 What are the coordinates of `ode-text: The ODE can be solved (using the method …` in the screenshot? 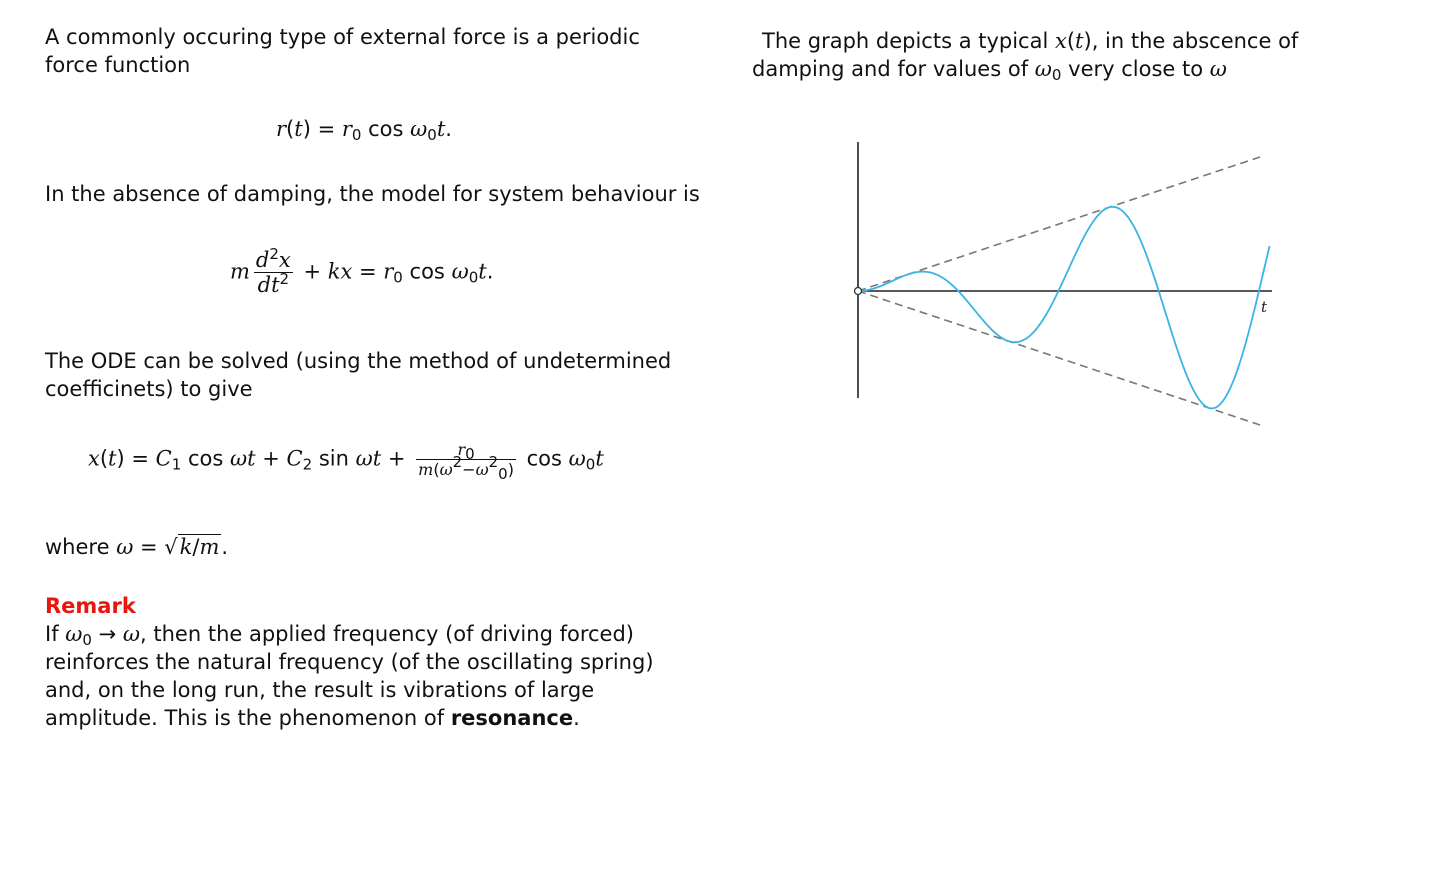 It's located at (358, 375).